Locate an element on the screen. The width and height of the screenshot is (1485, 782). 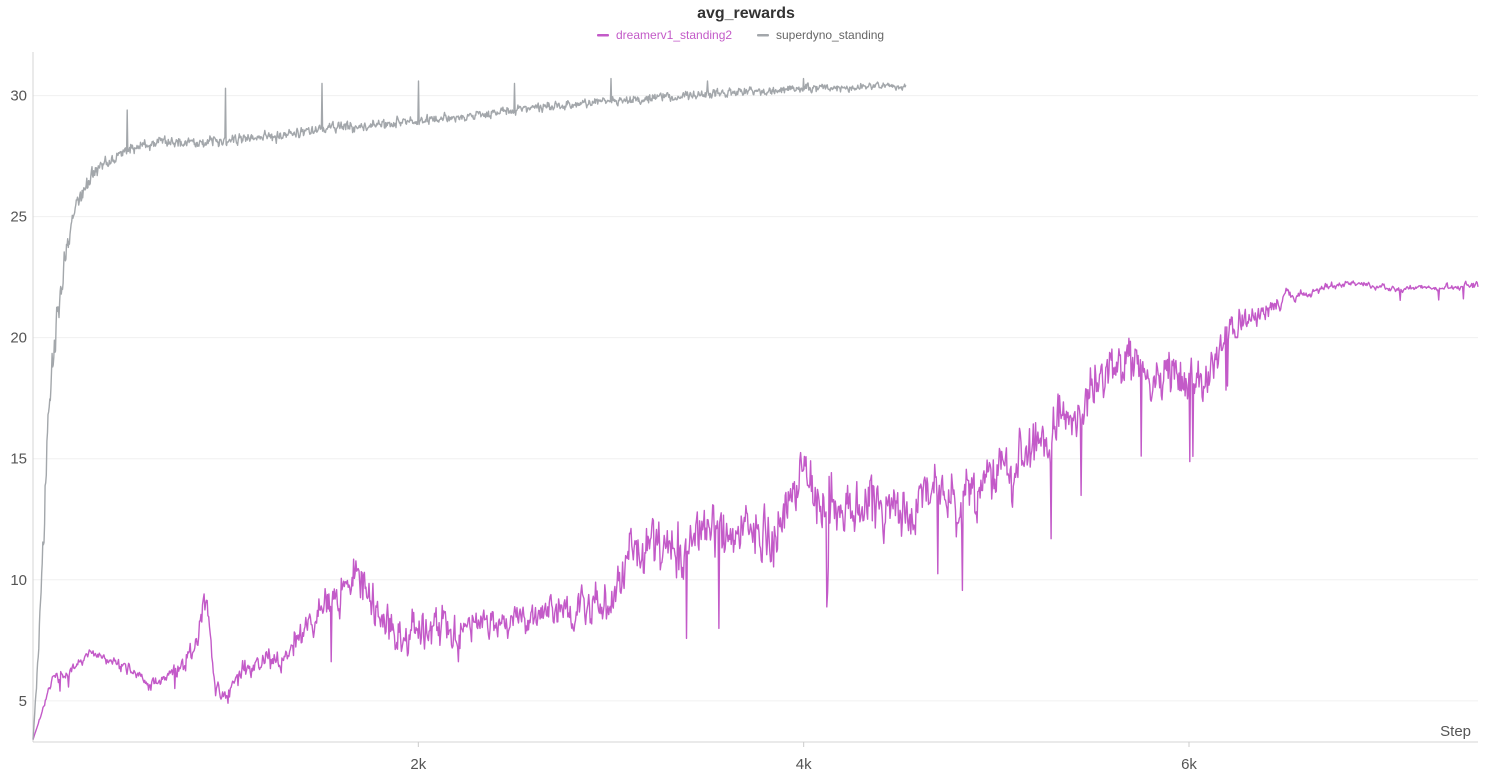
y-tick-label-30: 30 is located at coordinates (18, 96).